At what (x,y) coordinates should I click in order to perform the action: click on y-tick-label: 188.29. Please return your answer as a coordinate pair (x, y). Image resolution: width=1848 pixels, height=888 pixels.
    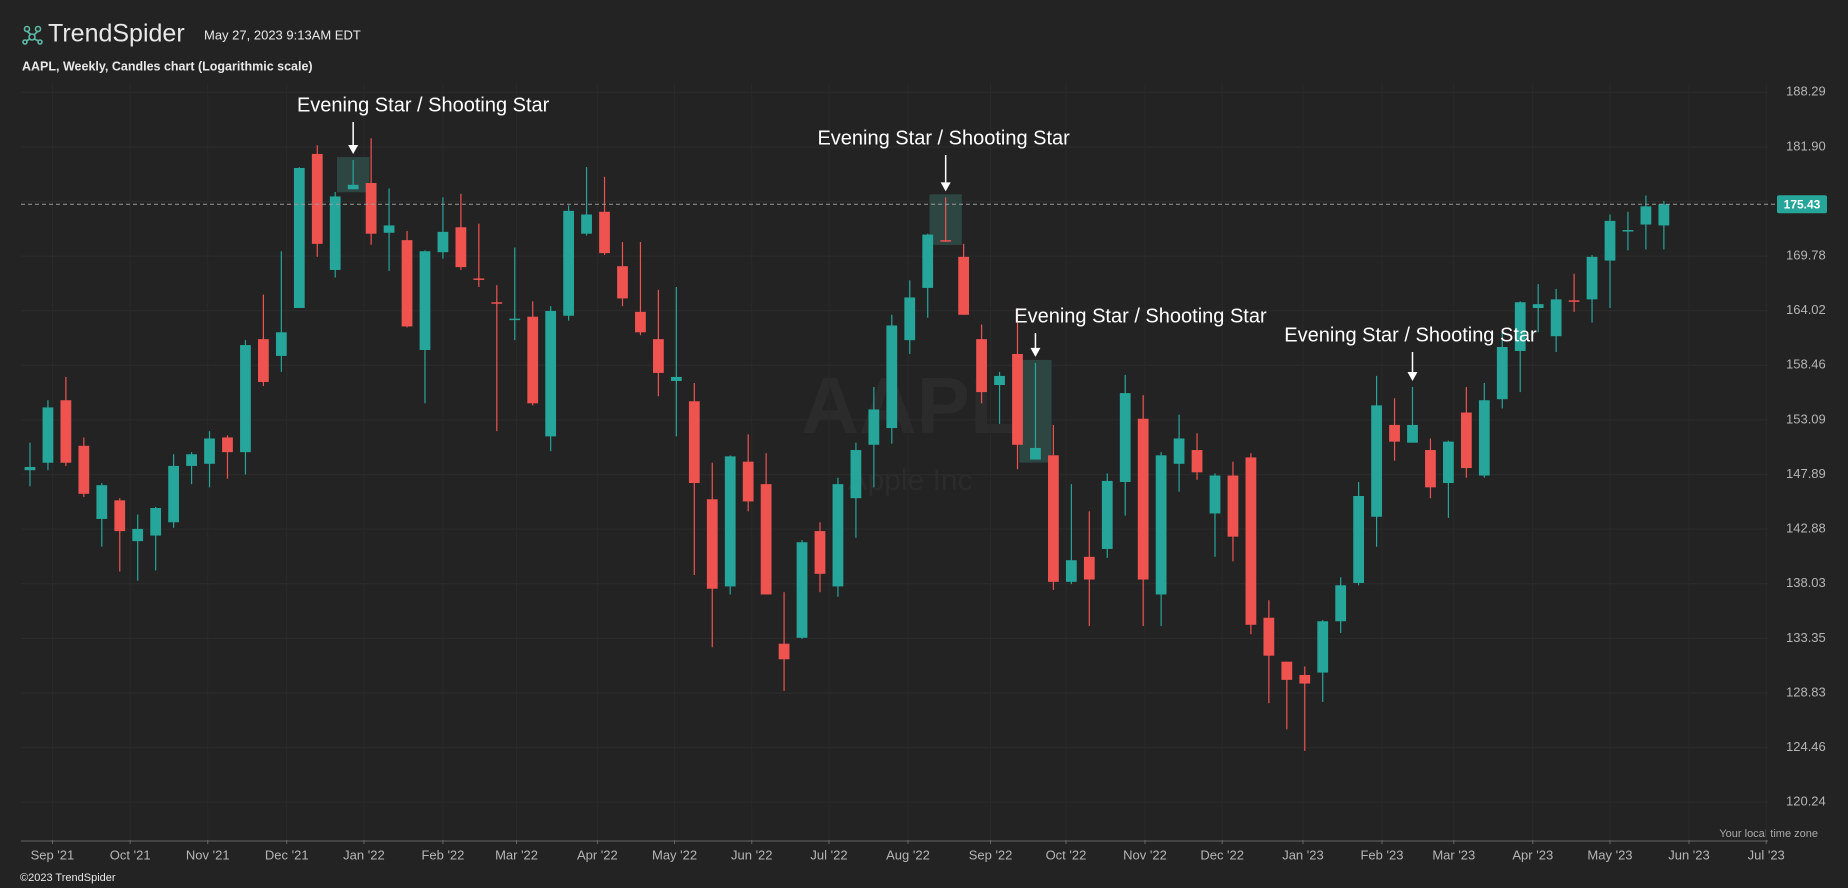
    Looking at the image, I should click on (1806, 91).